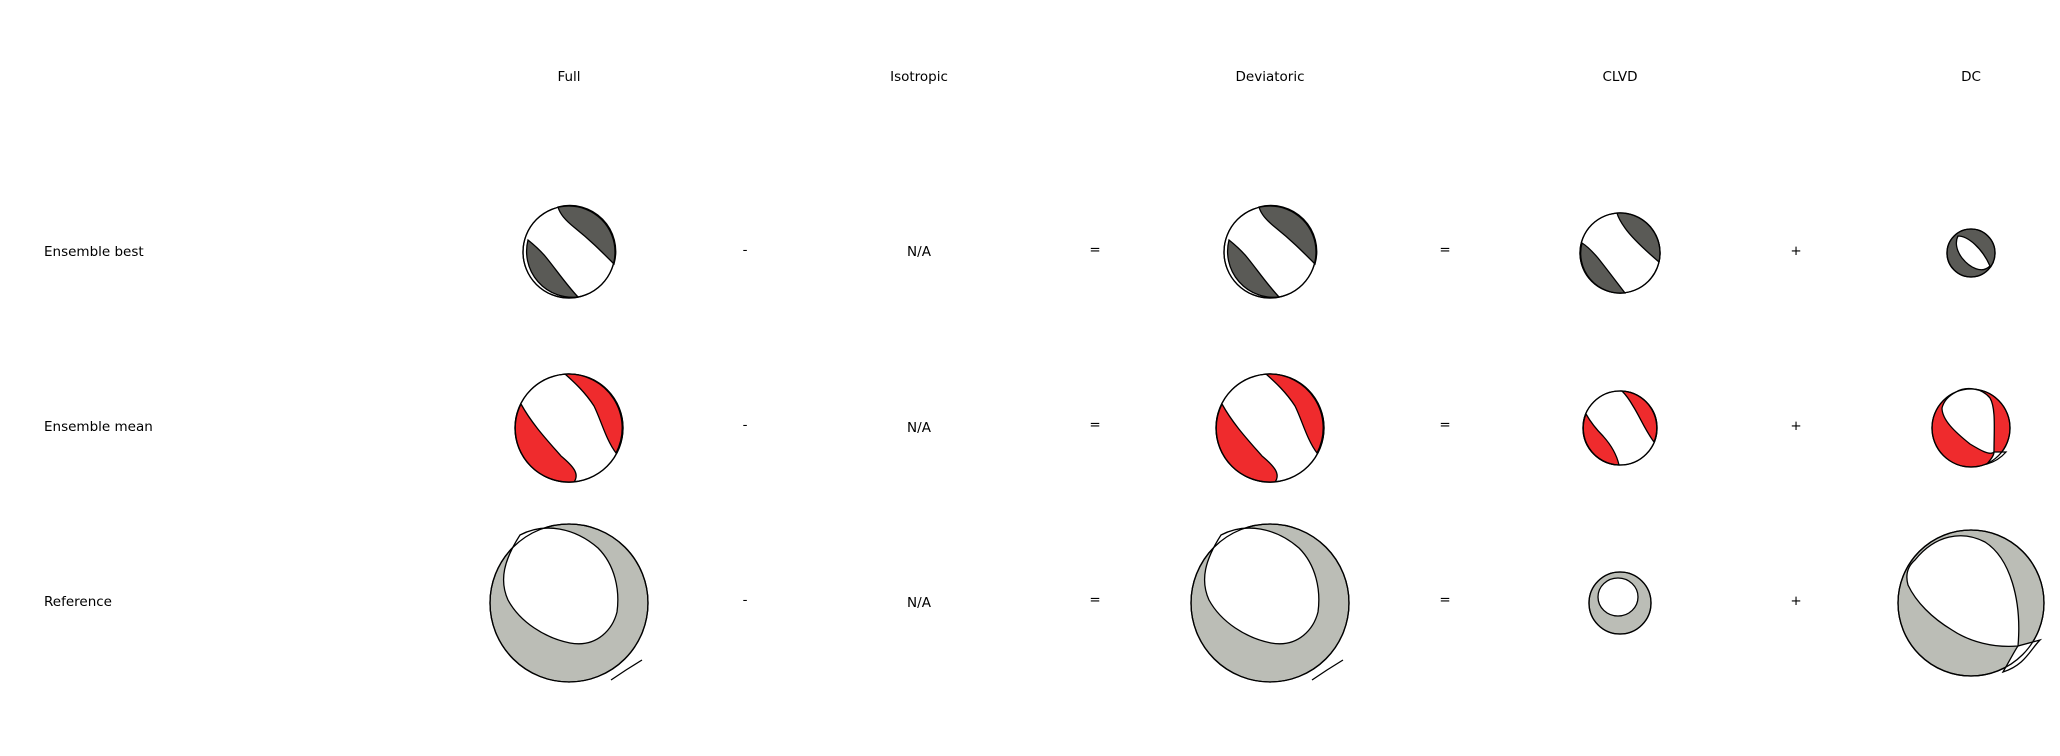 The image size is (2060, 756). Describe the element at coordinates (1270, 603) in the screenshot. I see `beachball-deviatoric-reference` at that location.